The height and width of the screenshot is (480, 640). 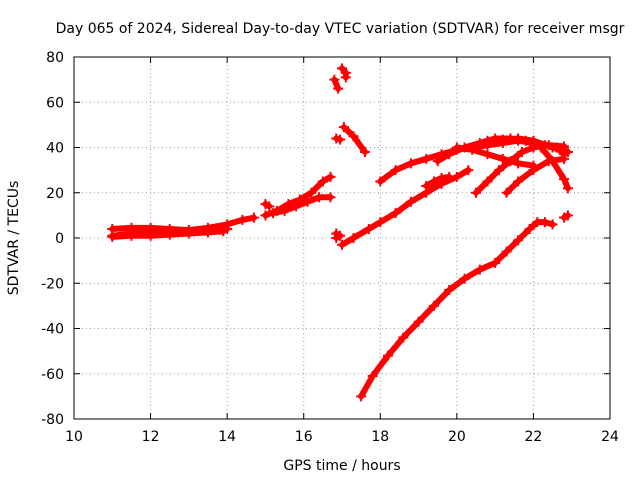 What do you see at coordinates (55, 58) in the screenshot?
I see `y-tick-label: 80` at bounding box center [55, 58].